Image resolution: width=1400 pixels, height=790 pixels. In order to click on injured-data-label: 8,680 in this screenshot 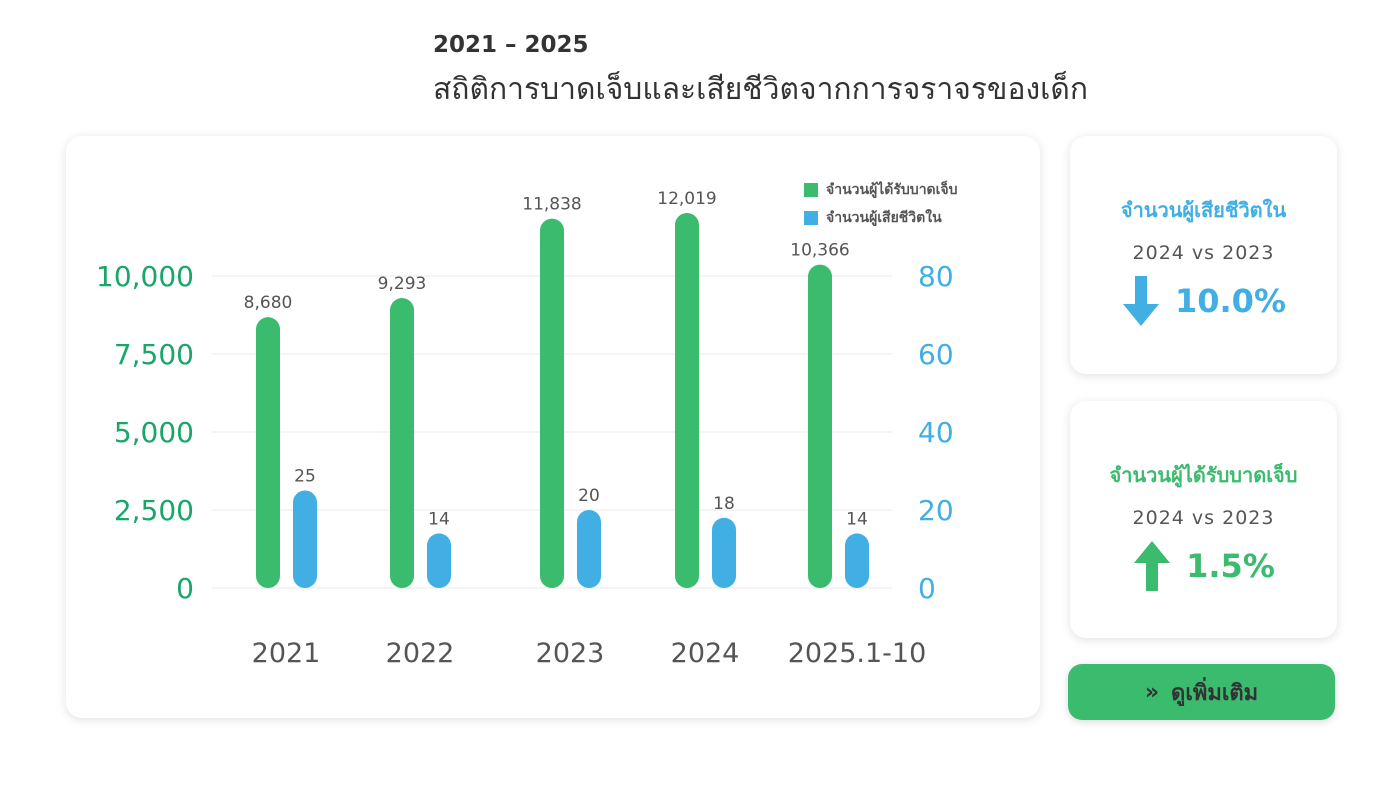, I will do `click(268, 303)`.